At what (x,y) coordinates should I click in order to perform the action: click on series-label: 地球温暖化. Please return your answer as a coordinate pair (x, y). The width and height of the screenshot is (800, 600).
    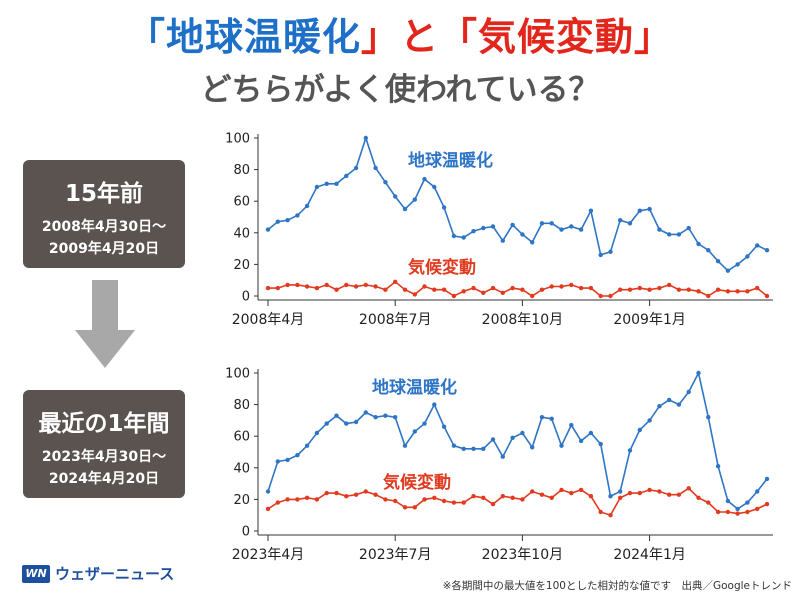
    Looking at the image, I should click on (450, 160).